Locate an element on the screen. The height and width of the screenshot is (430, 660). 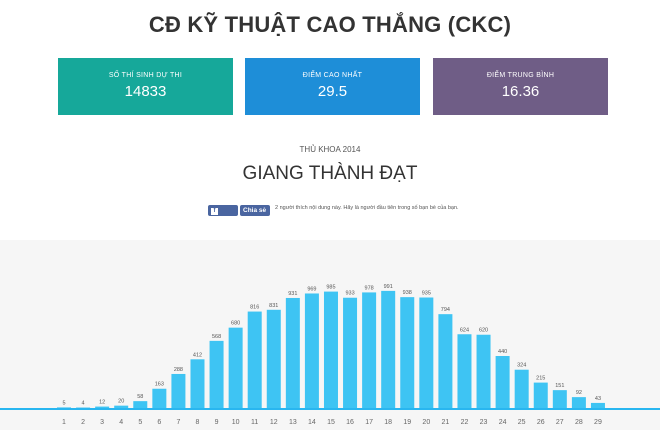
page-title: CĐ KỸ THUẬT CAO THẮNG (CKC) is located at coordinates (330, 24).